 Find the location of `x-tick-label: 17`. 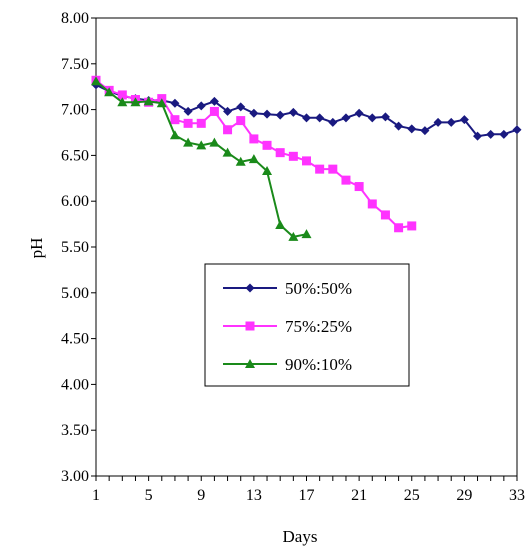

x-tick-label: 17 is located at coordinates (307, 495).